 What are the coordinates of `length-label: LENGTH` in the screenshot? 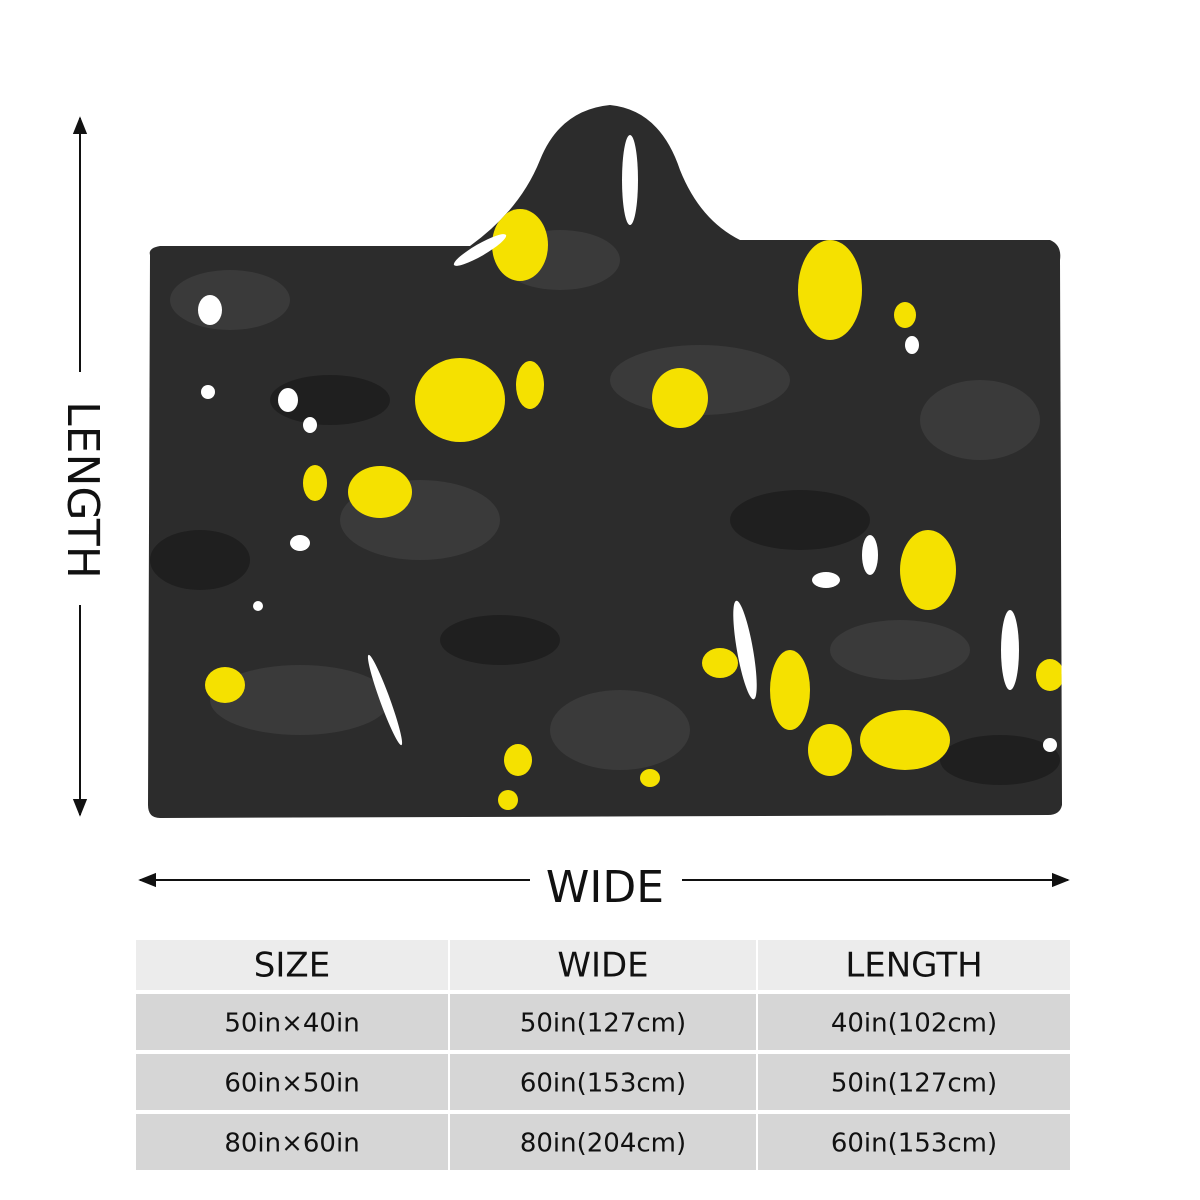 It's located at (82, 490).